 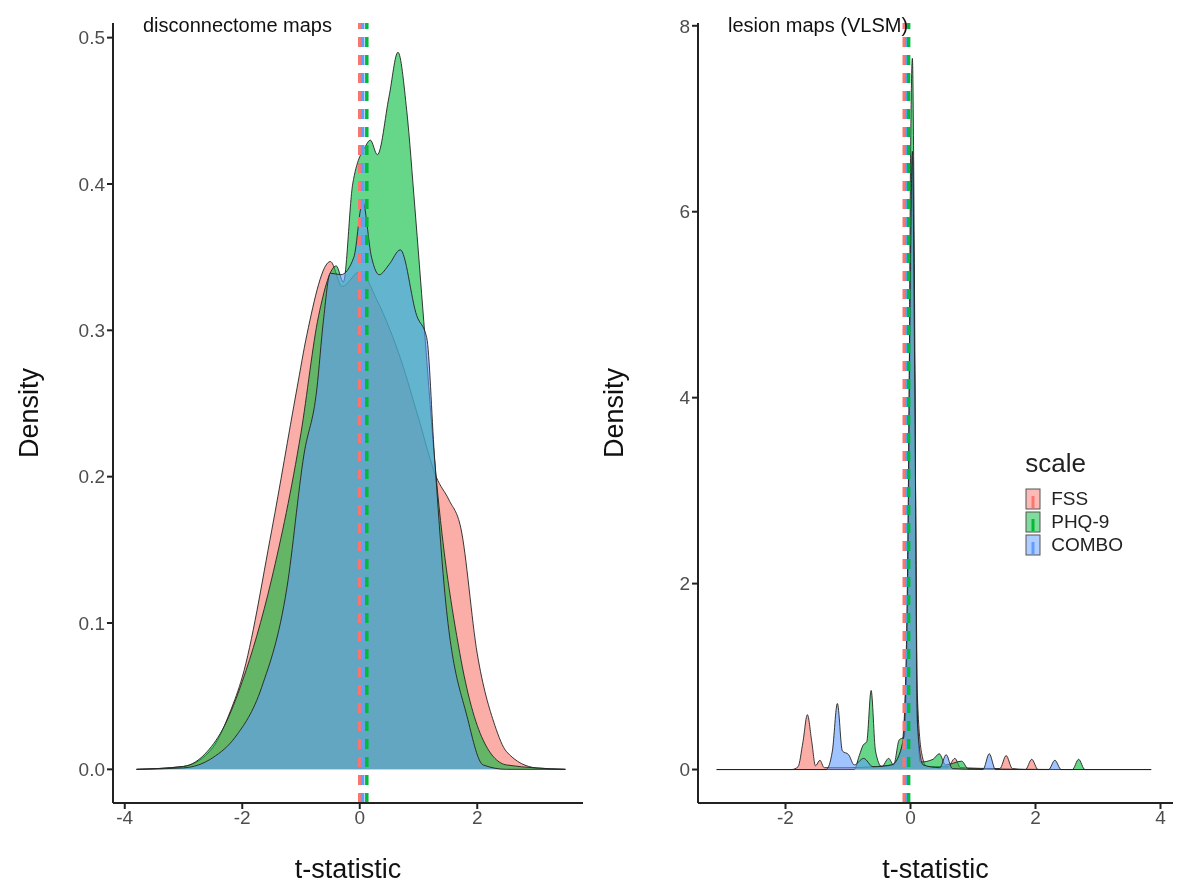 I want to click on y-tick-label: 0.5, so click(x=91, y=38).